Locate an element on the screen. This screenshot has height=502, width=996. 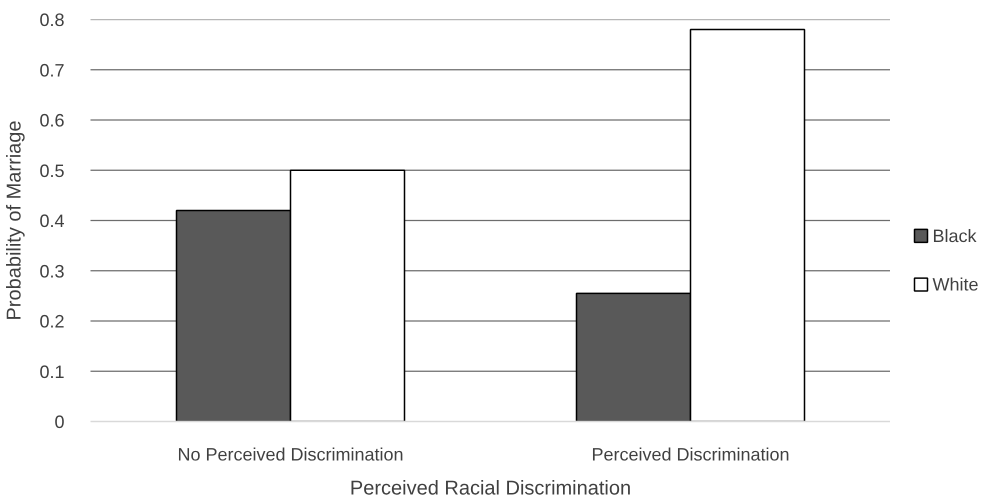
y-tick-label: 0.1 is located at coordinates (52, 372).